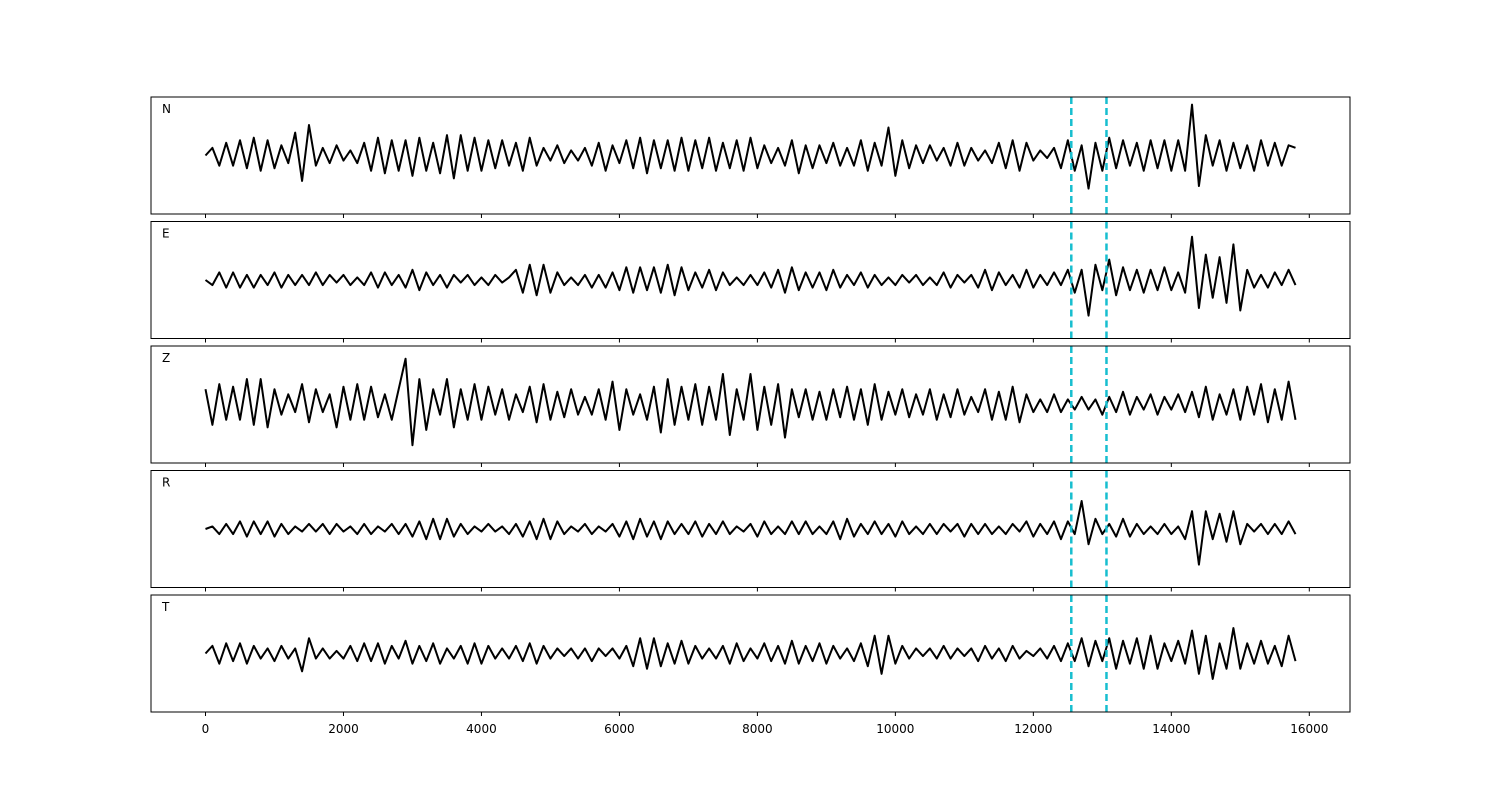  Describe the element at coordinates (166, 483) in the screenshot. I see `panel-label: R` at that location.